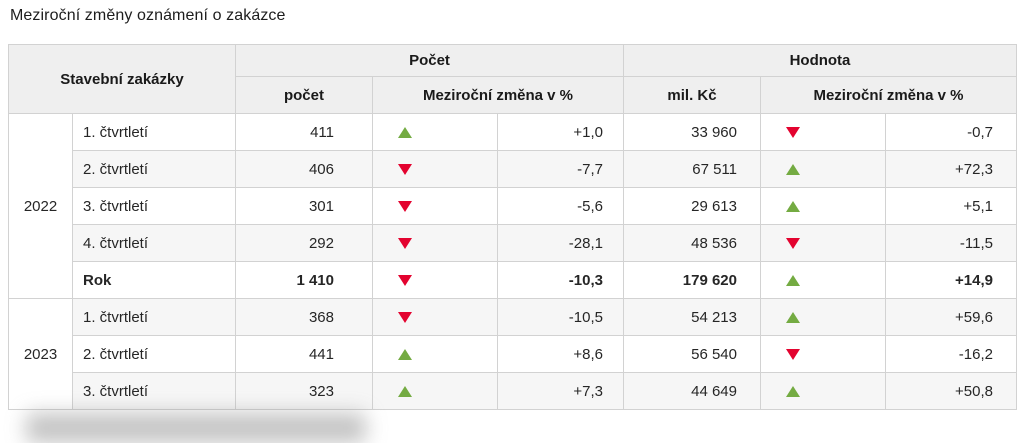 This screenshot has height=443, width=1024. Describe the element at coordinates (154, 243) in the screenshot. I see `quarter-label: 4. čtvrtletí` at that location.